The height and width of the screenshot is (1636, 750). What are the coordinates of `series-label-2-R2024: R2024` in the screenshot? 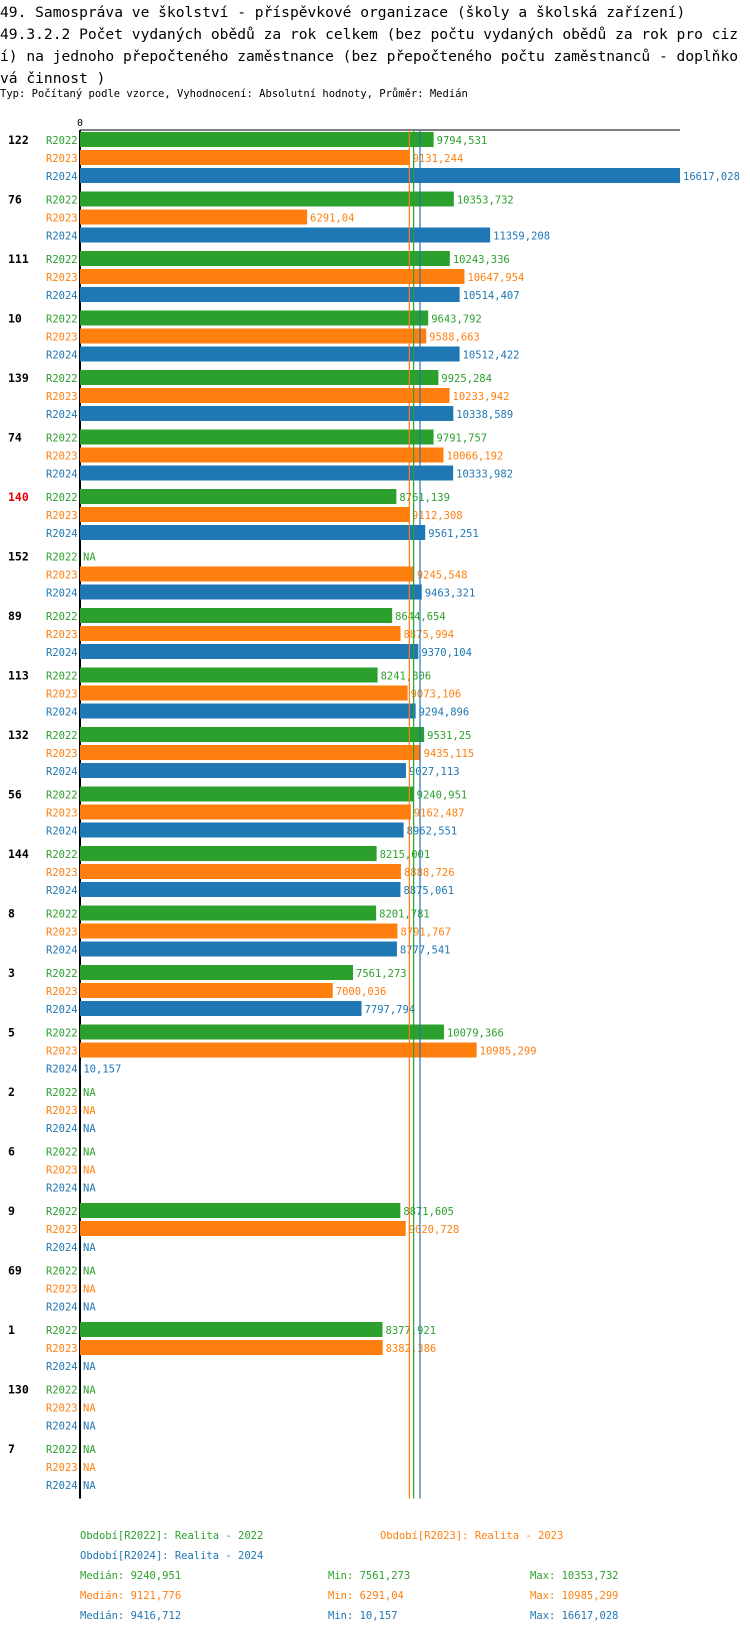 It's located at (62, 1129).